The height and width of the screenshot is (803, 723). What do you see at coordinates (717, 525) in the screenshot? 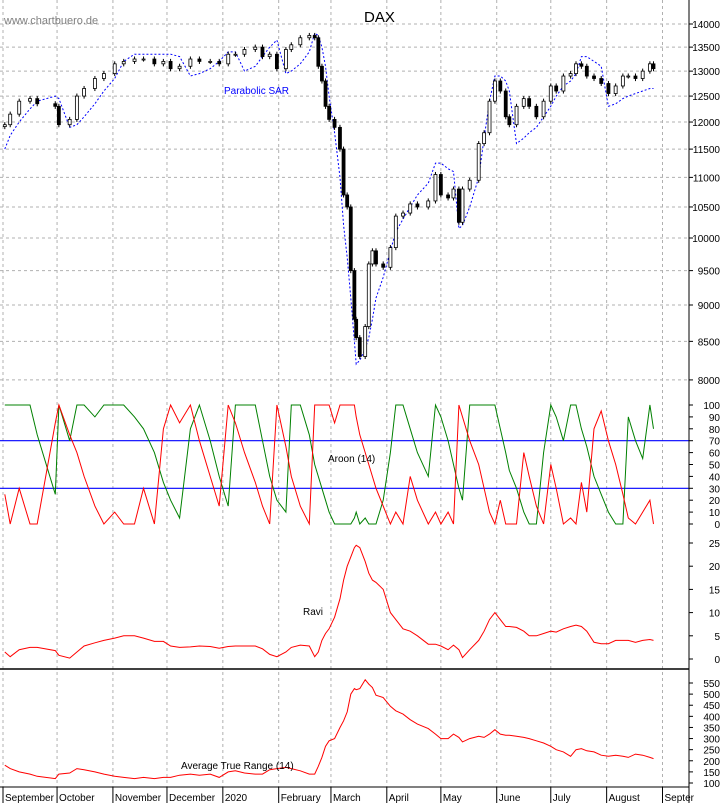
I see `aroon-tick-label: 0` at bounding box center [717, 525].